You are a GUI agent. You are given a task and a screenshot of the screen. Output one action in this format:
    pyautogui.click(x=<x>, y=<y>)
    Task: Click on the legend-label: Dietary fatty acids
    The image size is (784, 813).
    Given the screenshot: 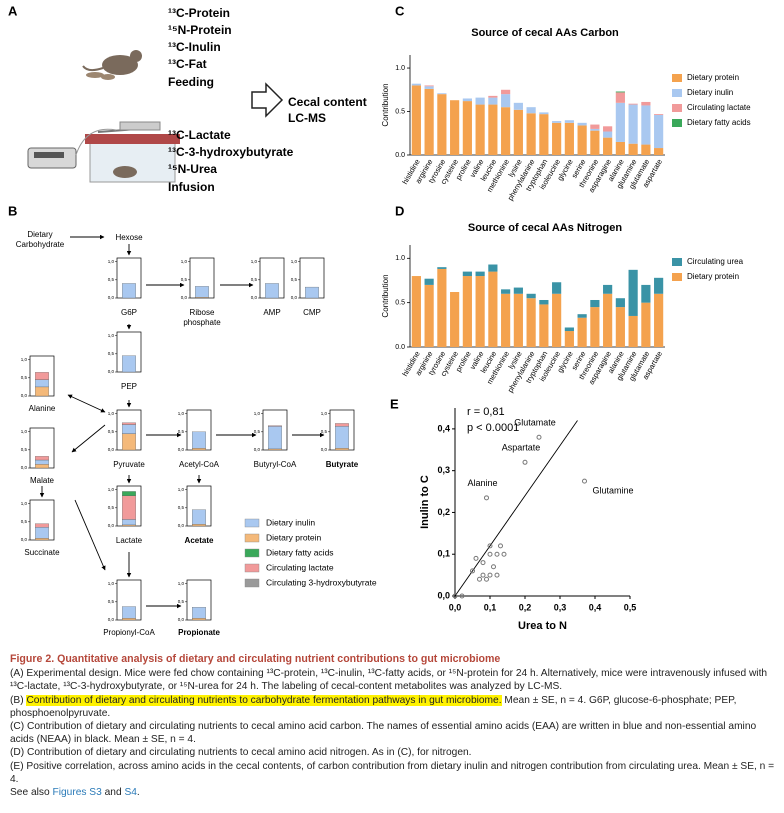 What is the action you would take?
    pyautogui.click(x=719, y=122)
    